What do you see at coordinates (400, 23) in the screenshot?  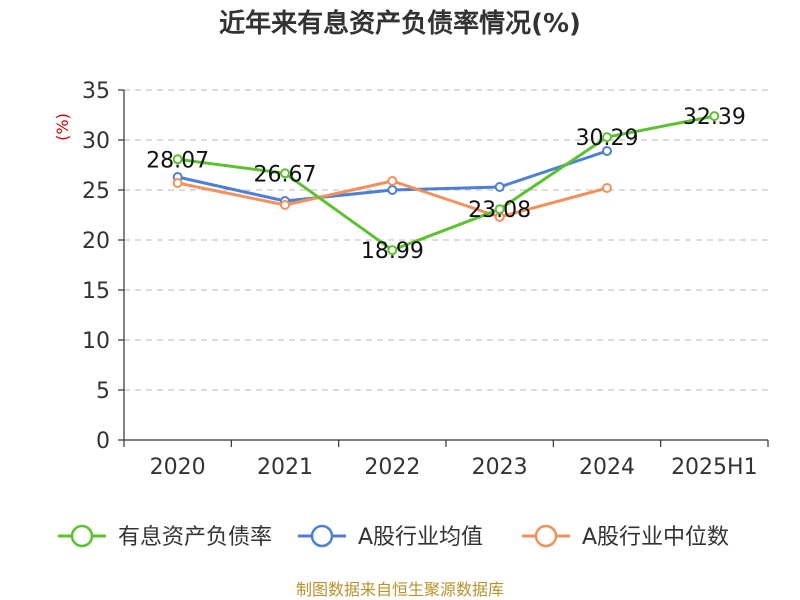 I see `chart-title: 近年来有息资产负债率情况(%)` at bounding box center [400, 23].